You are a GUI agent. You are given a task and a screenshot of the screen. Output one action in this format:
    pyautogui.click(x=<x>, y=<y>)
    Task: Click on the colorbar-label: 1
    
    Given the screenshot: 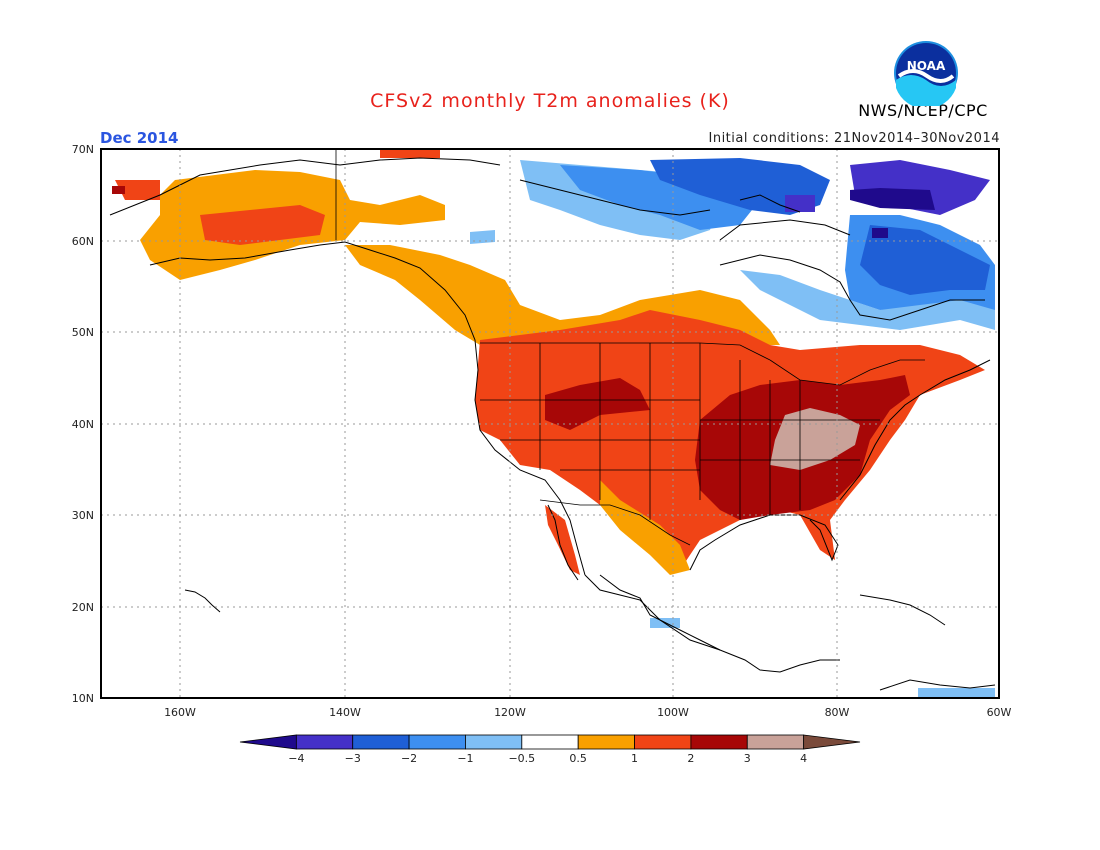 What is the action you would take?
    pyautogui.click(x=634, y=758)
    